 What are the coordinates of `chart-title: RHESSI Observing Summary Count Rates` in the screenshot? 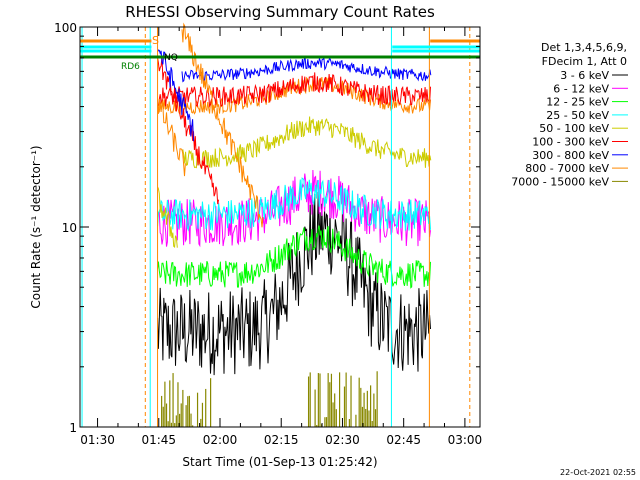 It's located at (280, 12).